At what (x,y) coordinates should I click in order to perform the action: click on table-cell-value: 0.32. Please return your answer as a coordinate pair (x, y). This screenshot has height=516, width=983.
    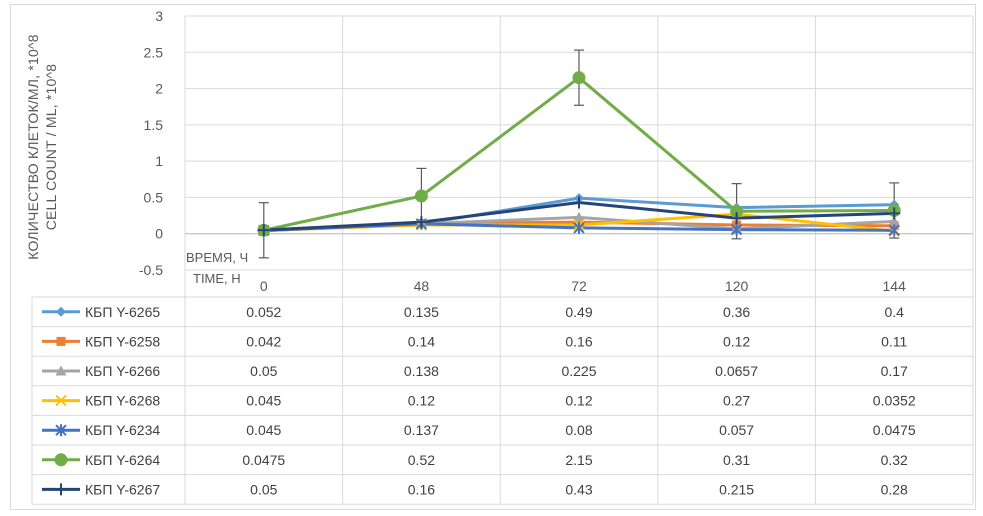
    Looking at the image, I should click on (894, 460).